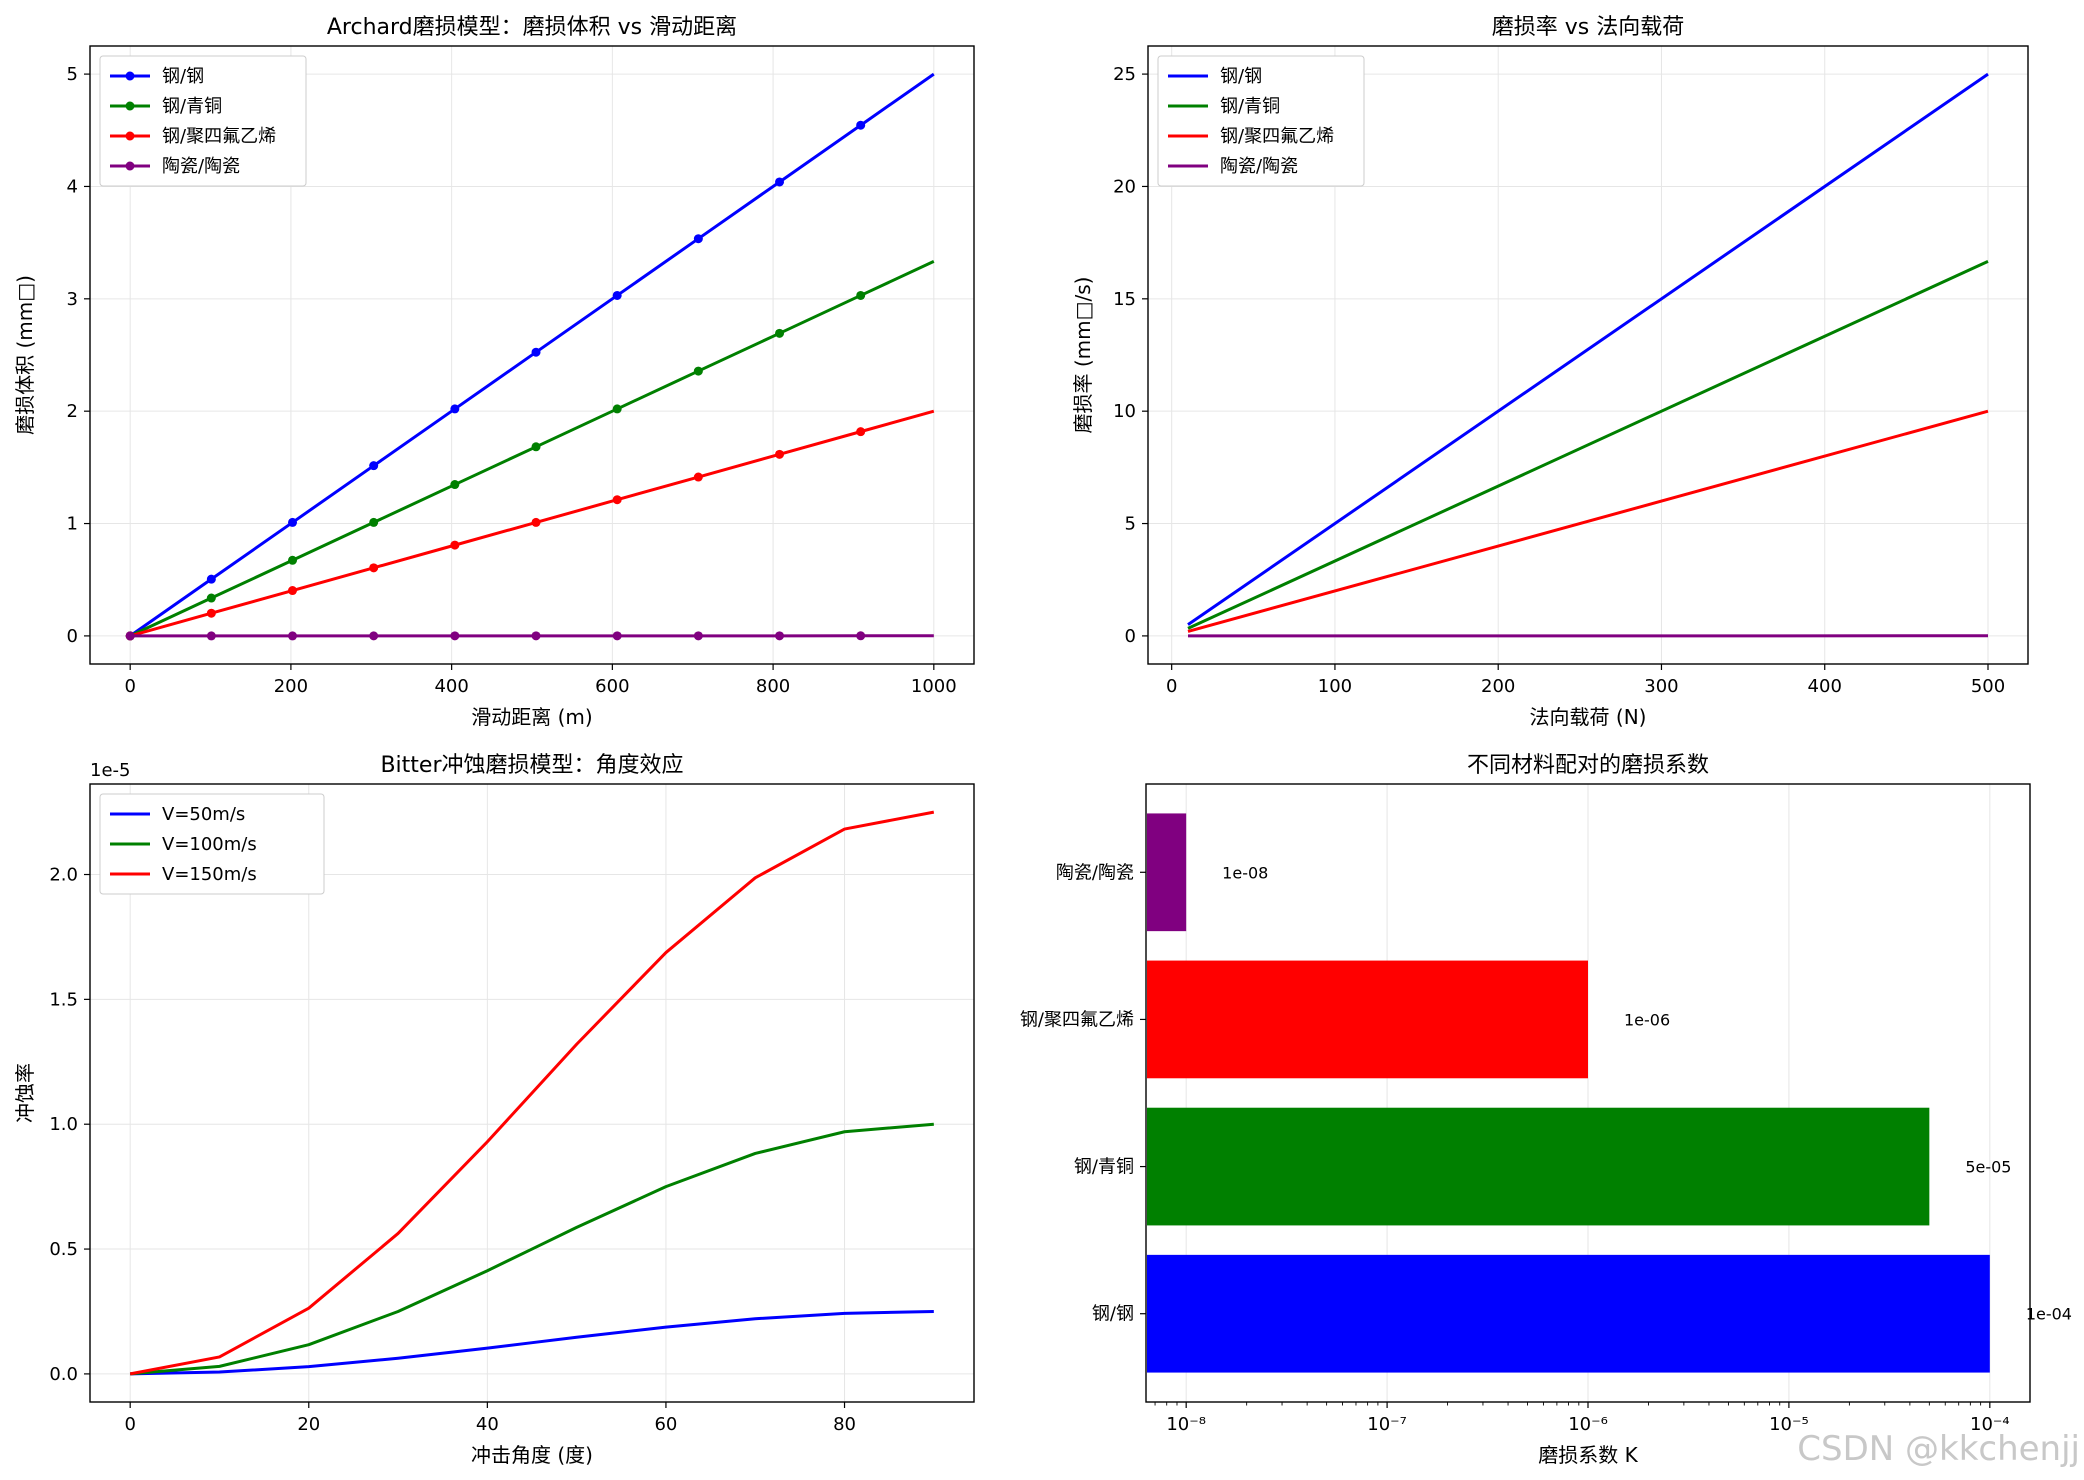 This screenshot has width=2084, height=1480. I want to click on x-axis-label: 法向载荷 (N), so click(1588, 717).